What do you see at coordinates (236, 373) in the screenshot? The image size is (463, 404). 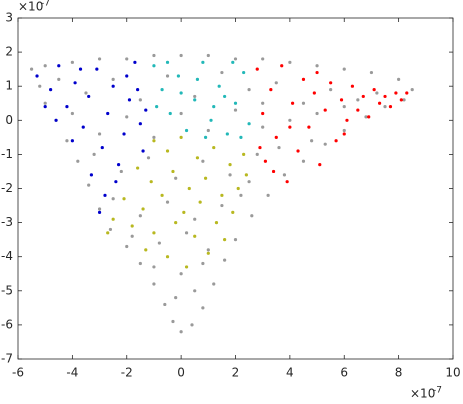 I see `x-tick-label: 2` at bounding box center [236, 373].